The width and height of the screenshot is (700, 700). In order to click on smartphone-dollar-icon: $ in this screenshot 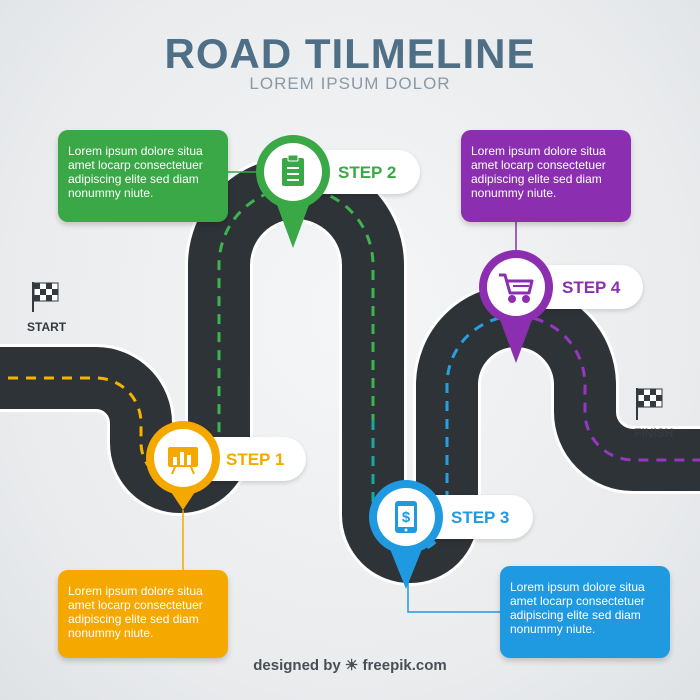, I will do `click(406, 517)`.